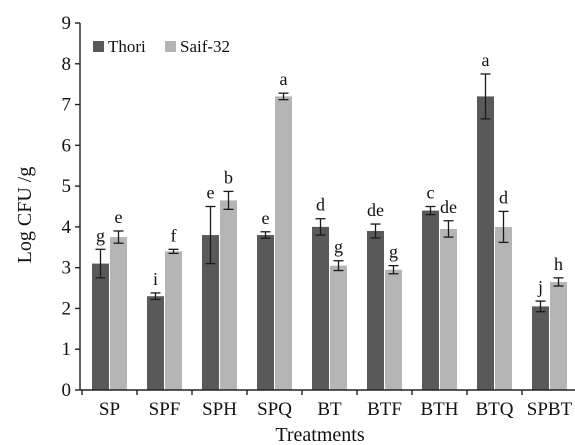 This screenshot has width=575, height=445. What do you see at coordinates (165, 409) in the screenshot?
I see `x-tick-label: SPF` at bounding box center [165, 409].